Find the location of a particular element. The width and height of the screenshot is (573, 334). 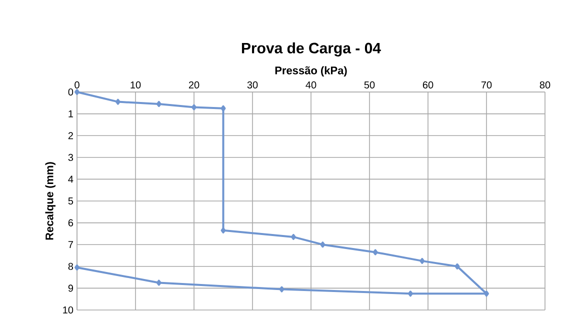

y-tick-label: 5 is located at coordinates (71, 201).